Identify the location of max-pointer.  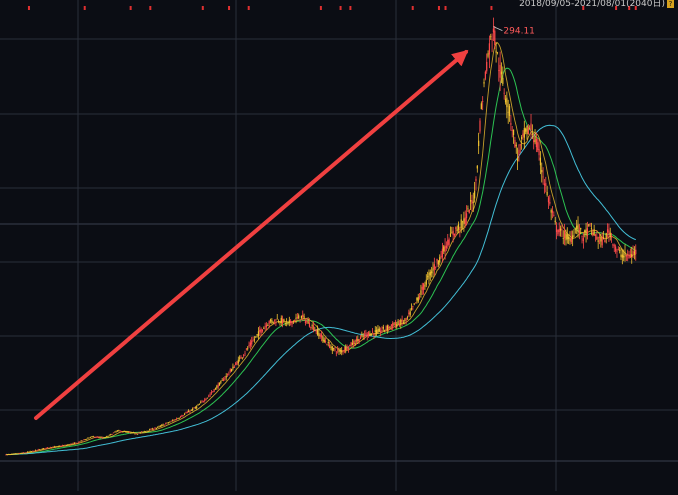
(498, 28).